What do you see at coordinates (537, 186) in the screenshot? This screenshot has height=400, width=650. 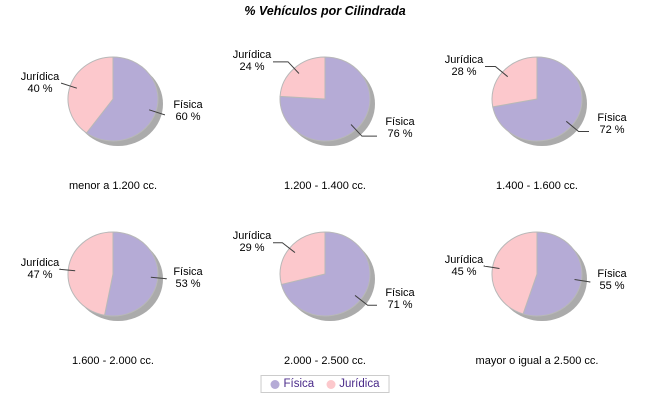 I see `category-label: 1.400 - 1.600 cc.` at bounding box center [537, 186].